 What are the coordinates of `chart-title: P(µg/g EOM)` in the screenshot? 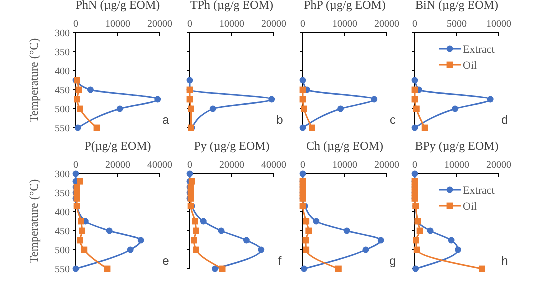 It's located at (118, 146).